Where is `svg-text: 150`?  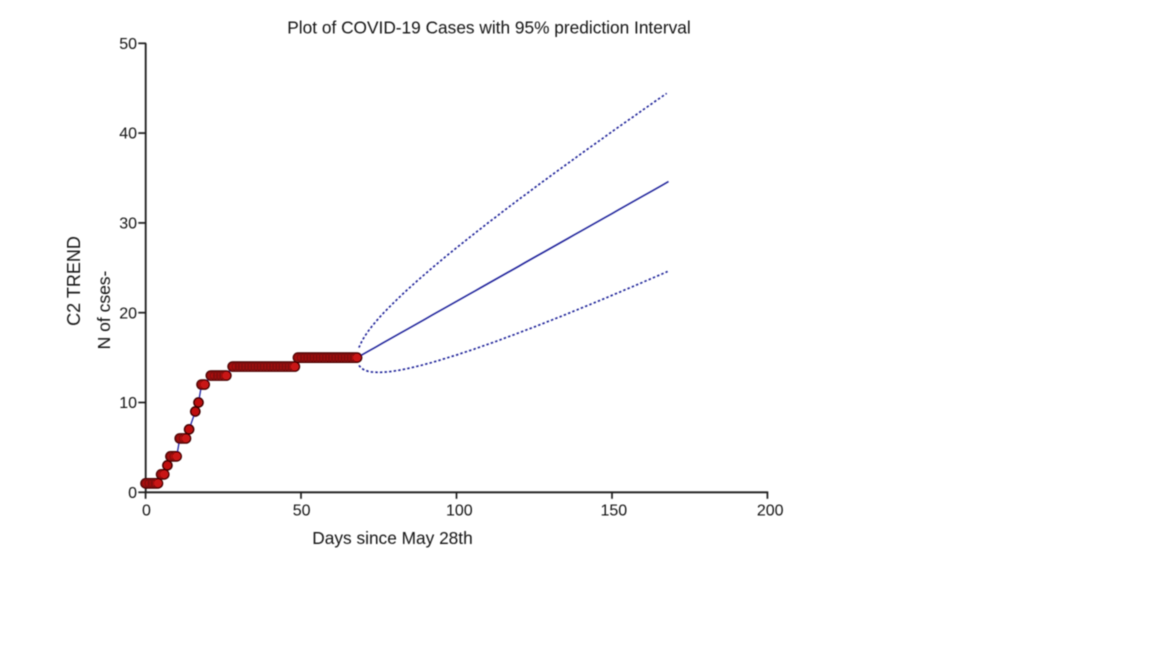 svg-text: 150 is located at coordinates (613, 510).